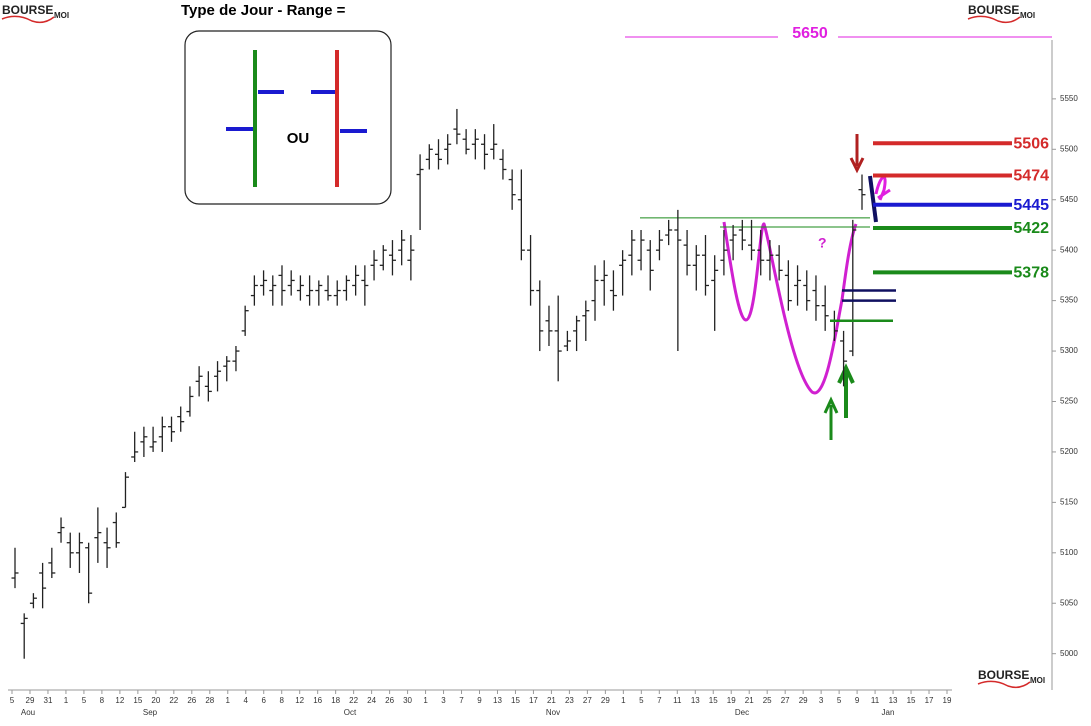 The height and width of the screenshot is (726, 1091). Describe the element at coordinates (263, 10) in the screenshot. I see `chart-title: Type de Jour - Range =` at that location.